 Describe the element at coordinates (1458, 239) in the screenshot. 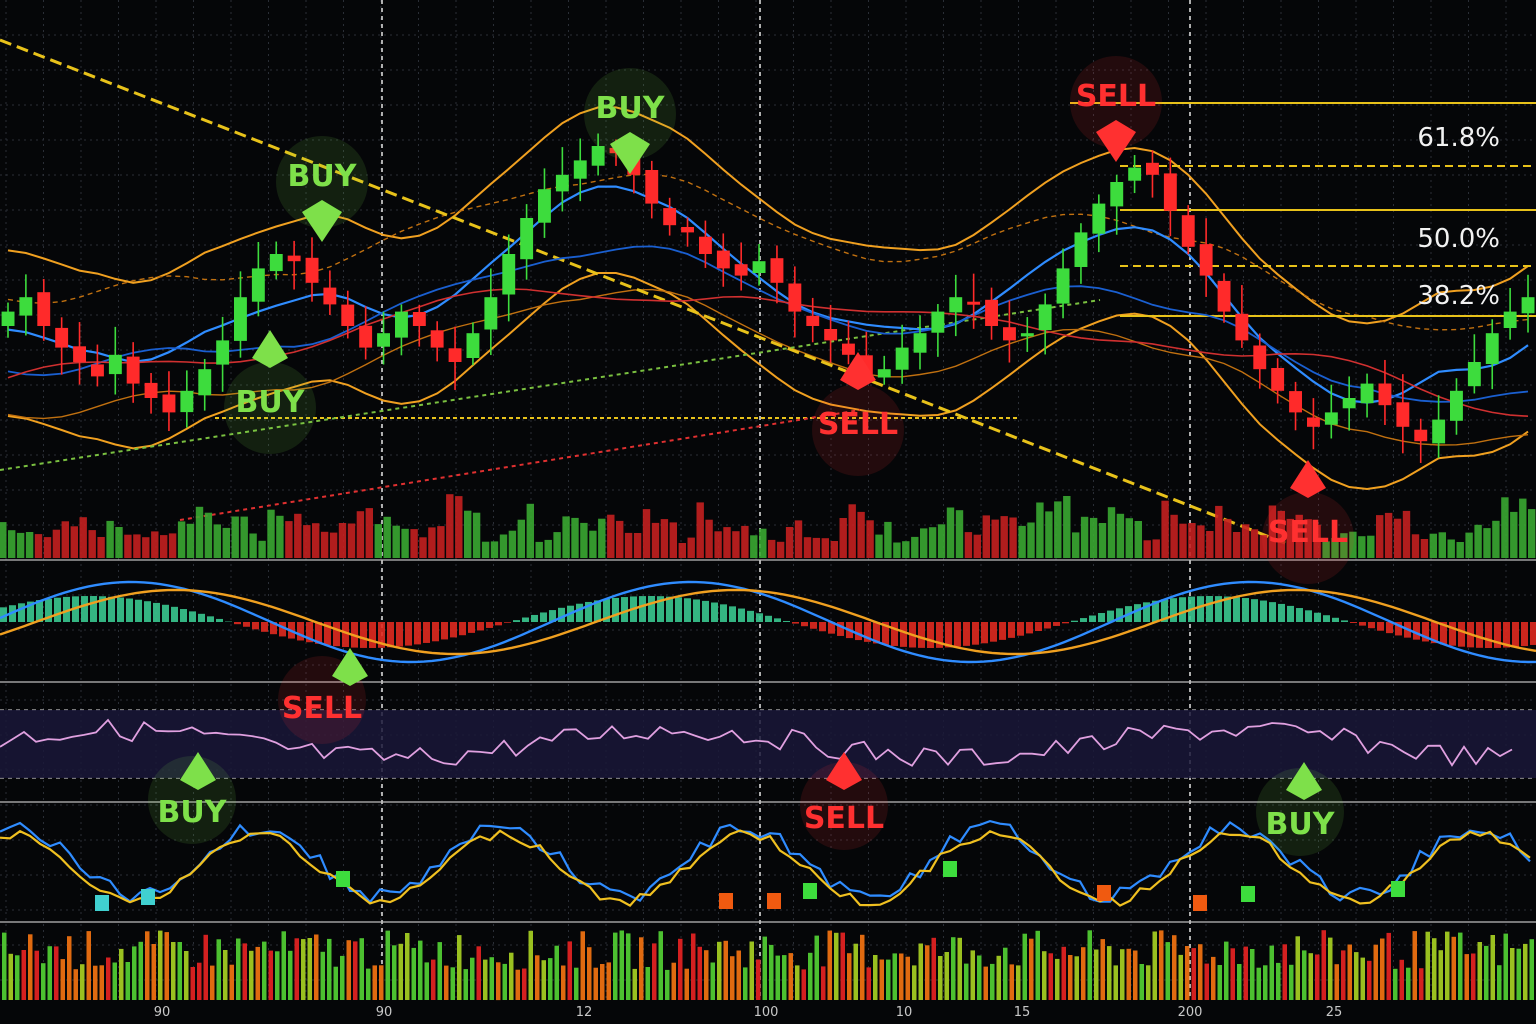

I see `fib-label: 50.0%` at that location.